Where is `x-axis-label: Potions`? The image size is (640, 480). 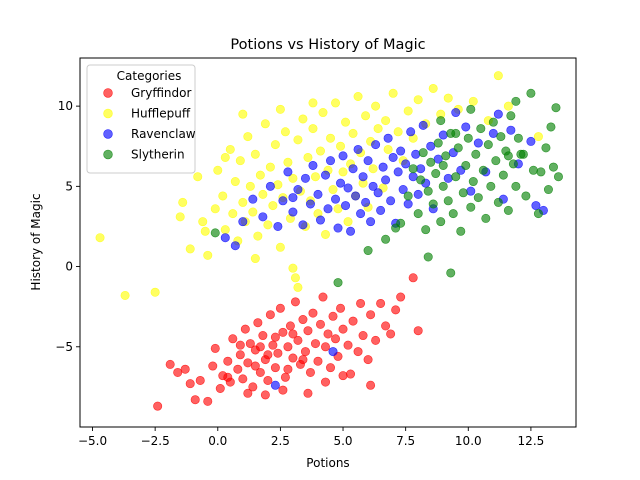
x-axis-label: Potions is located at coordinates (327, 463).